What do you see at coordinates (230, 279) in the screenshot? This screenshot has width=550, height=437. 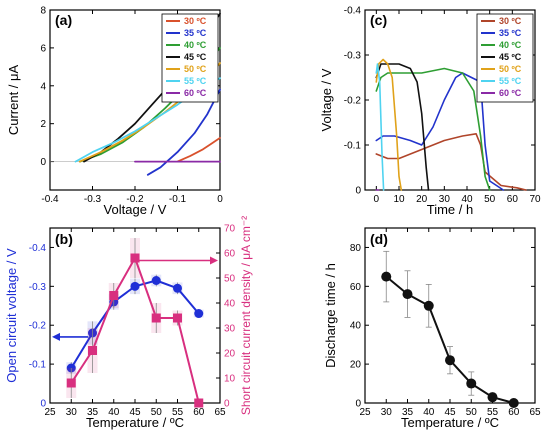 I see `y-right-tick-label: 50` at bounding box center [230, 279].